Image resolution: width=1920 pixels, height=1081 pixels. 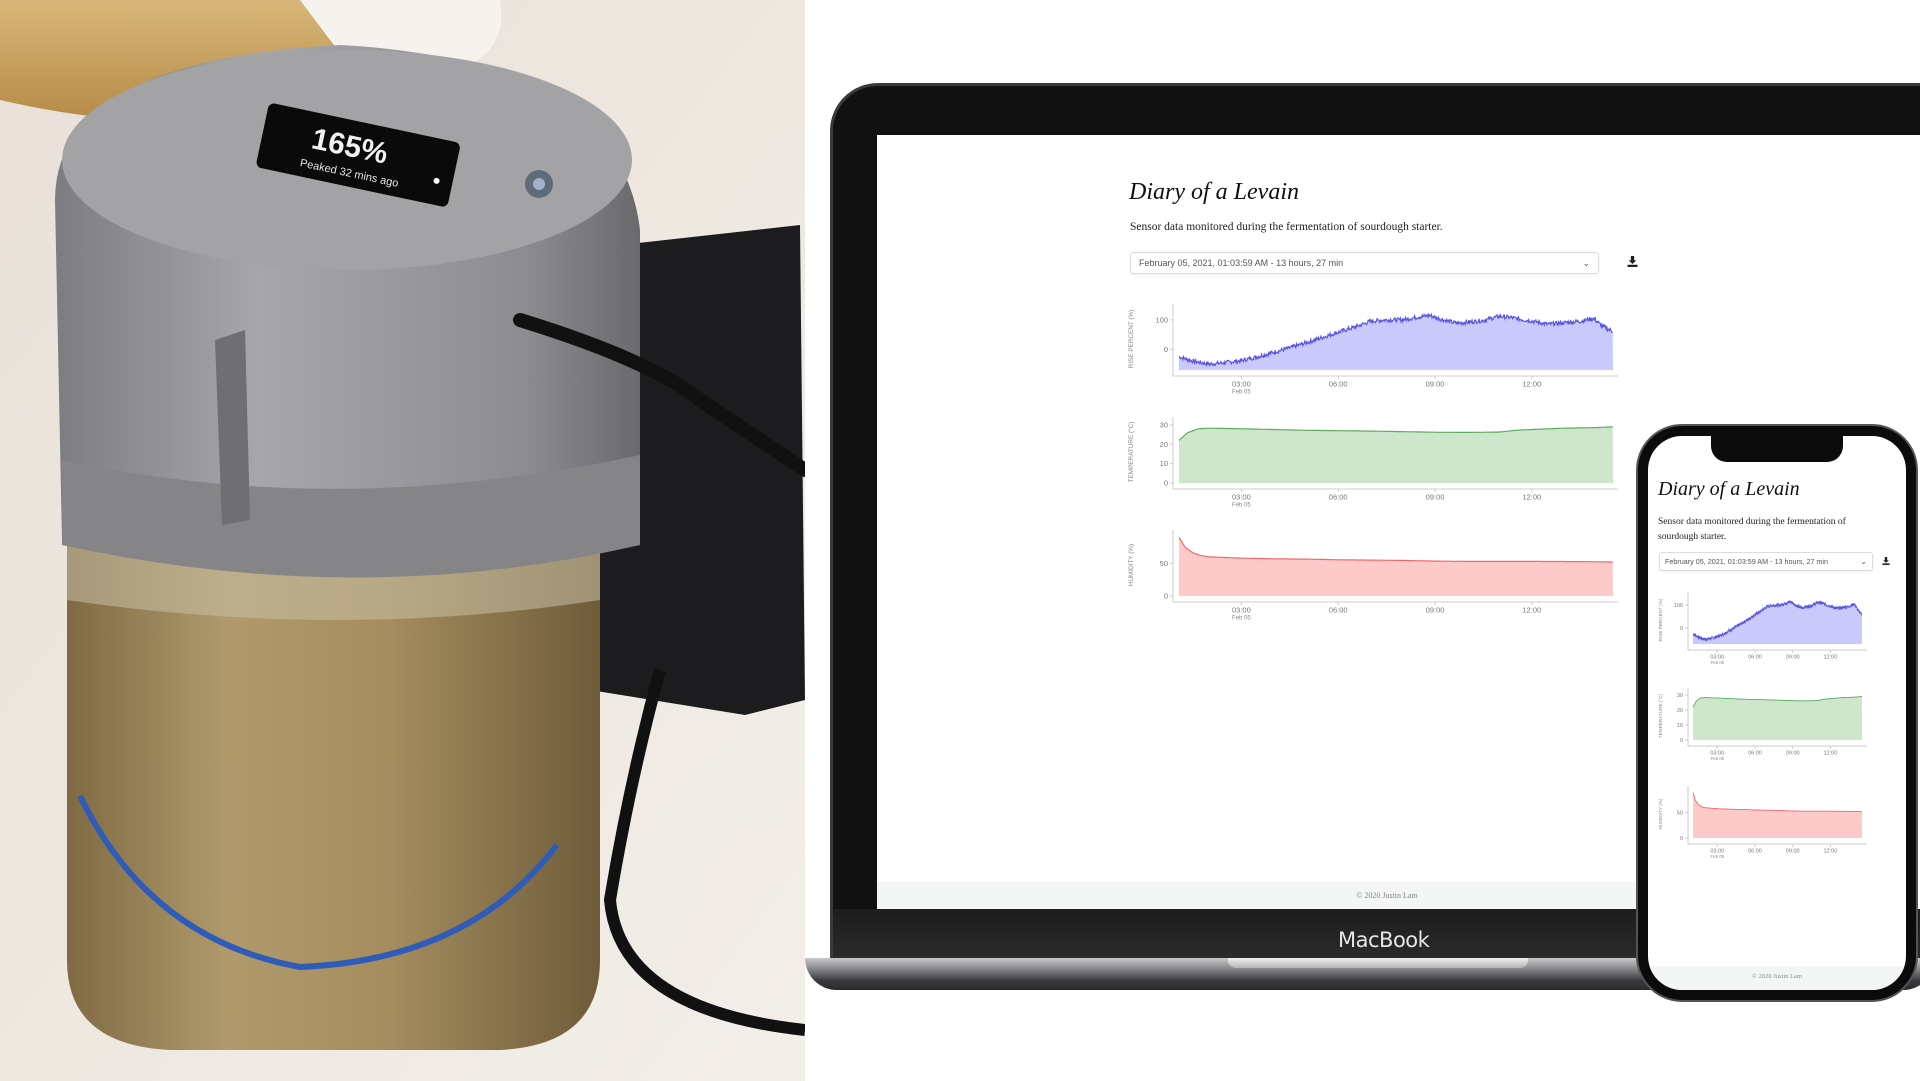 I want to click on power-cable, so click(x=704, y=852).